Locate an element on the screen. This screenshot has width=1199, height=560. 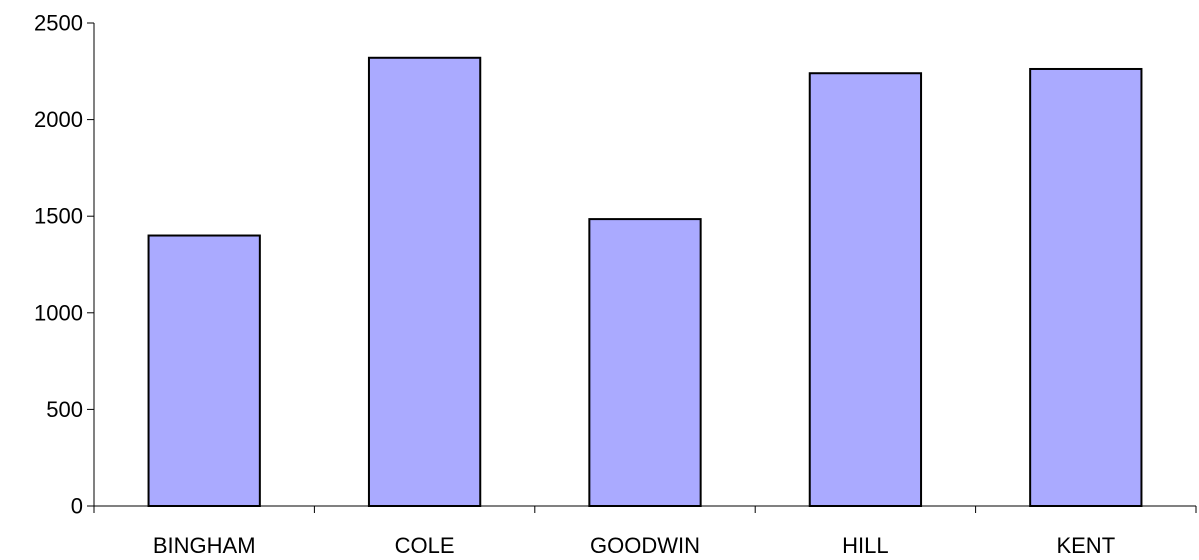
x-tick-label: KENT is located at coordinates (1085, 545).